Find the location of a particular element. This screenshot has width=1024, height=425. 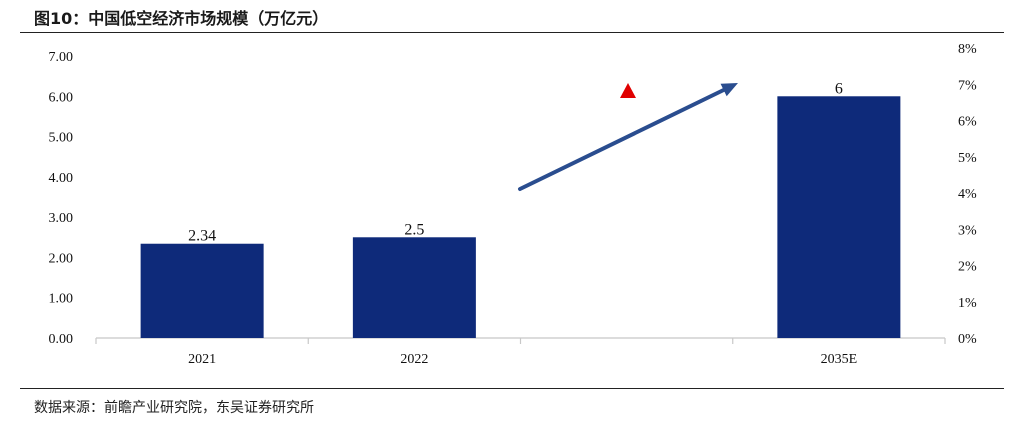

trend-arrow is located at coordinates (628, 137).